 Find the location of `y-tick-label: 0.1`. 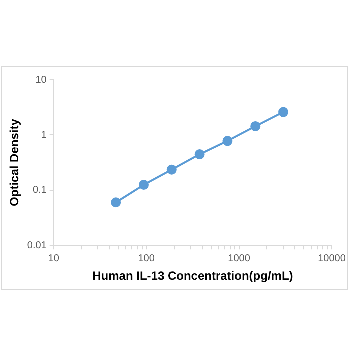

y-tick-label: 0.1 is located at coordinates (40, 190).